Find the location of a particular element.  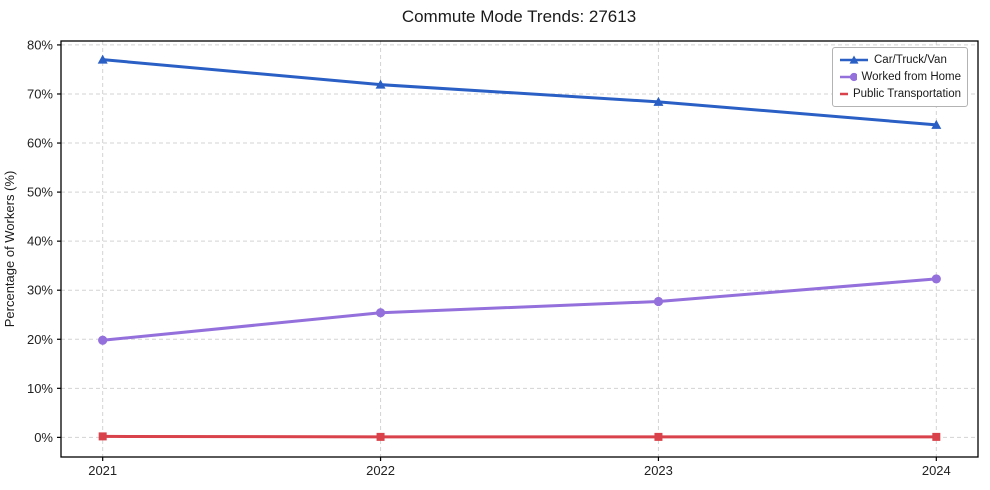

y-tick-label: 60% is located at coordinates (40, 143).